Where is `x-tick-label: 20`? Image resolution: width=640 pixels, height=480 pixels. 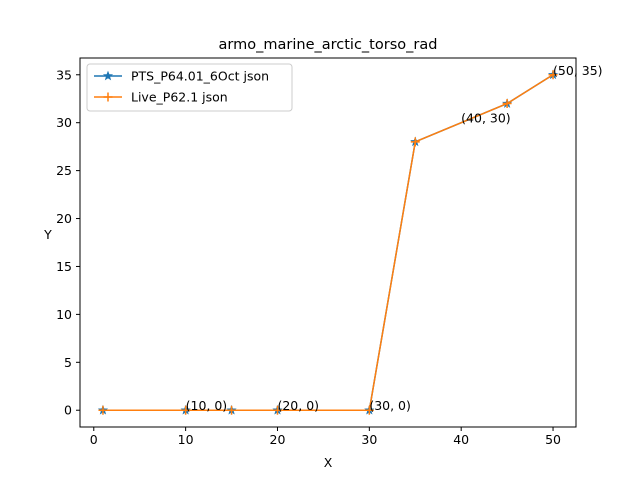 x-tick-label: 20 is located at coordinates (278, 439).